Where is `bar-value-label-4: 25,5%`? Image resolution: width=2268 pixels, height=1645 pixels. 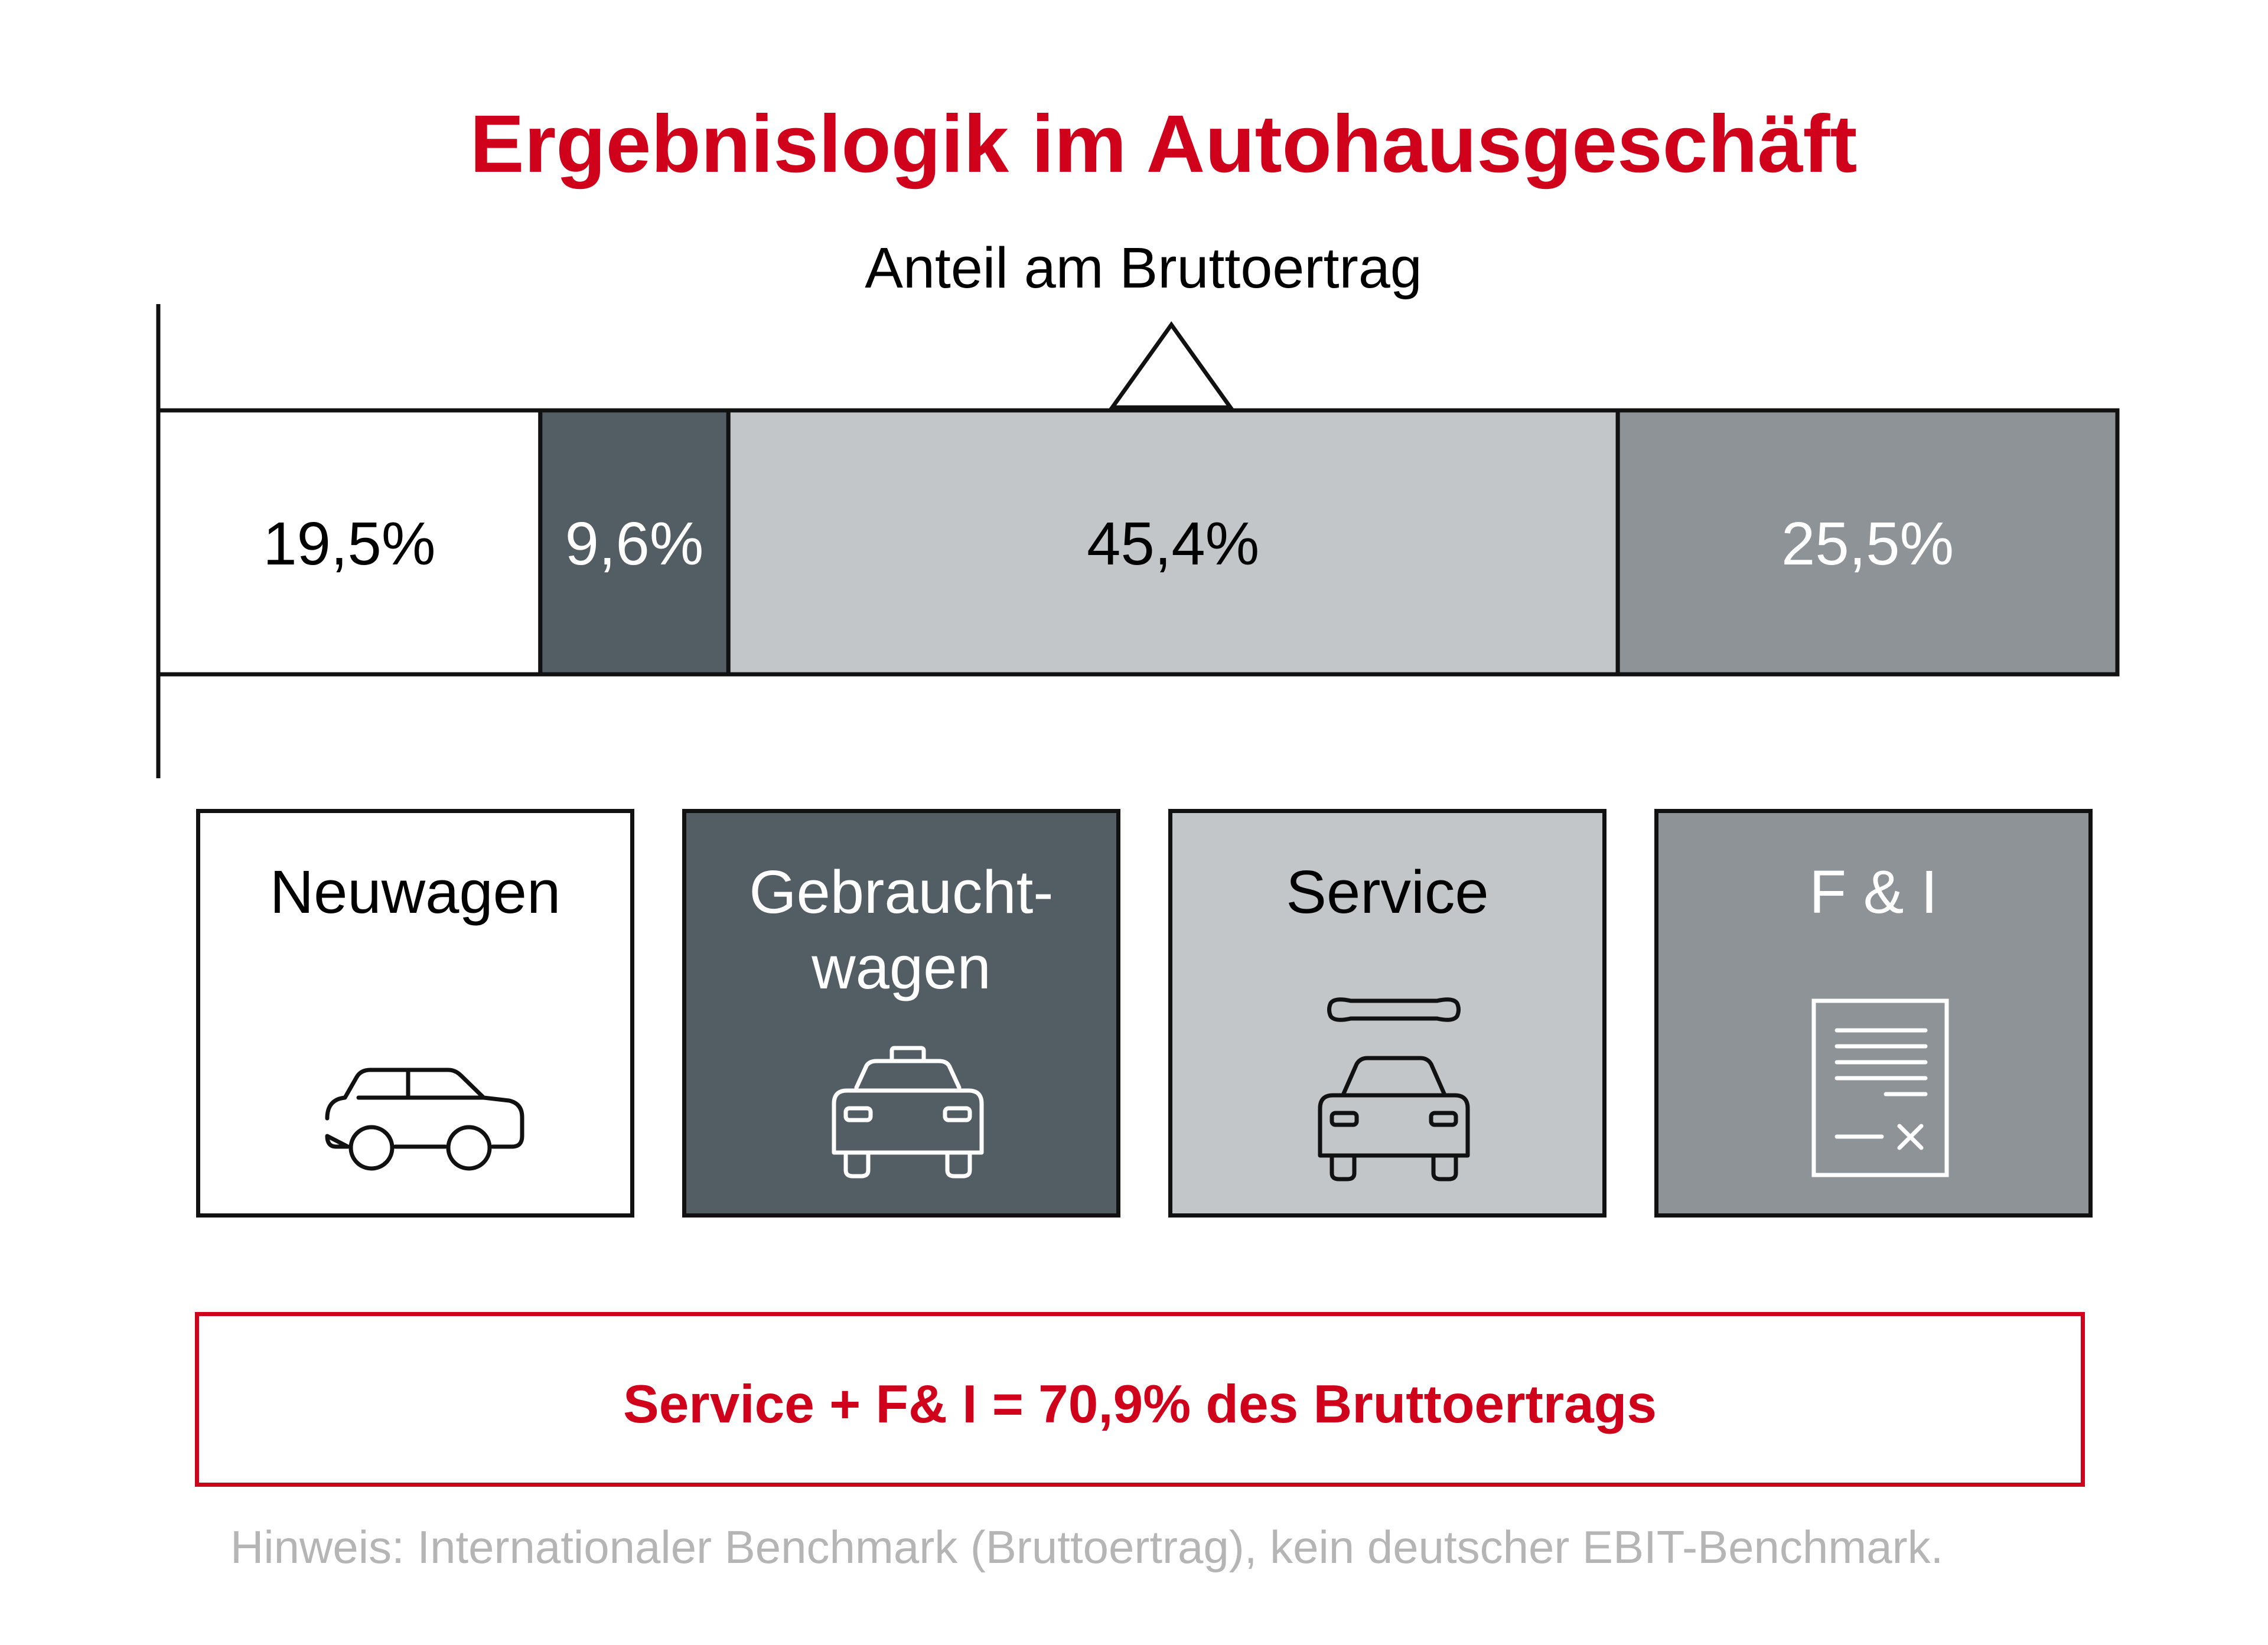
bar-value-label-4: 25,5% is located at coordinates (1867, 543).